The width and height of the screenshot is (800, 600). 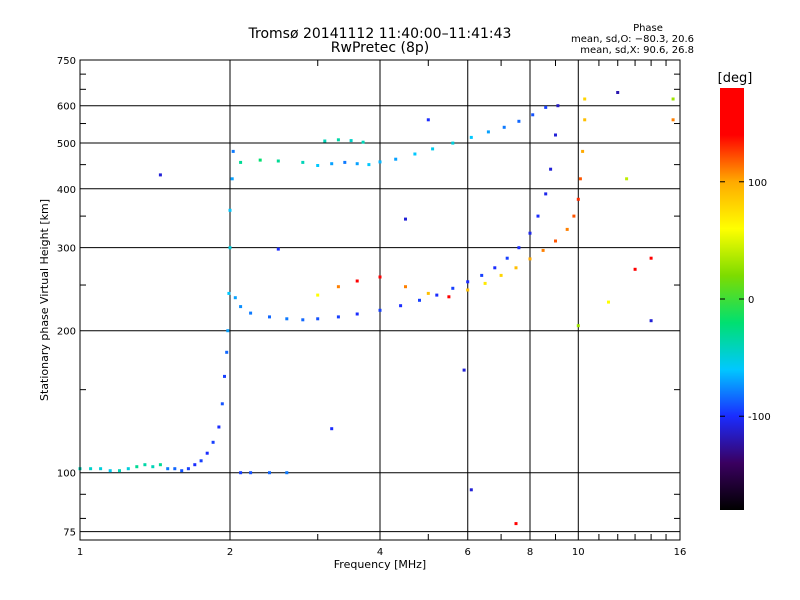 What do you see at coordinates (80, 552) in the screenshot?
I see `x-tick-label: 1` at bounding box center [80, 552].